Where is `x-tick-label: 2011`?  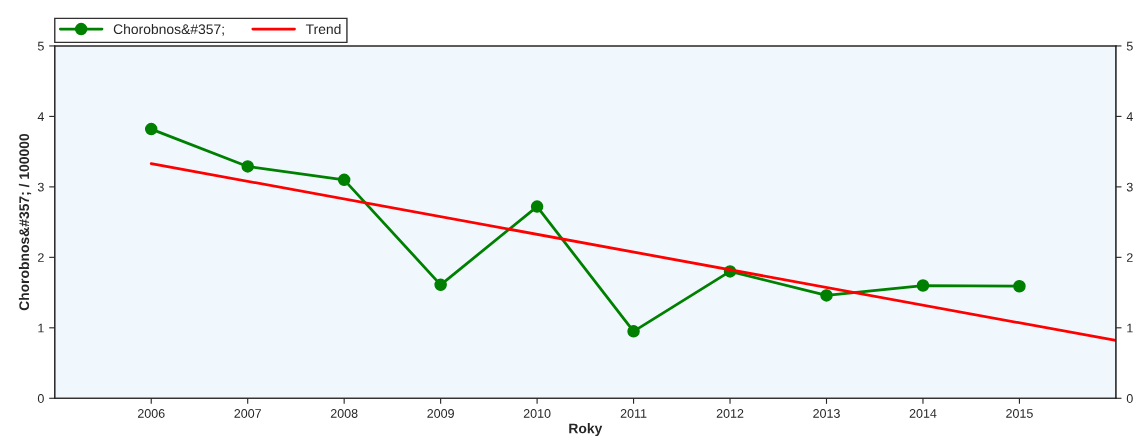
x-tick-label: 2011 is located at coordinates (633, 413).